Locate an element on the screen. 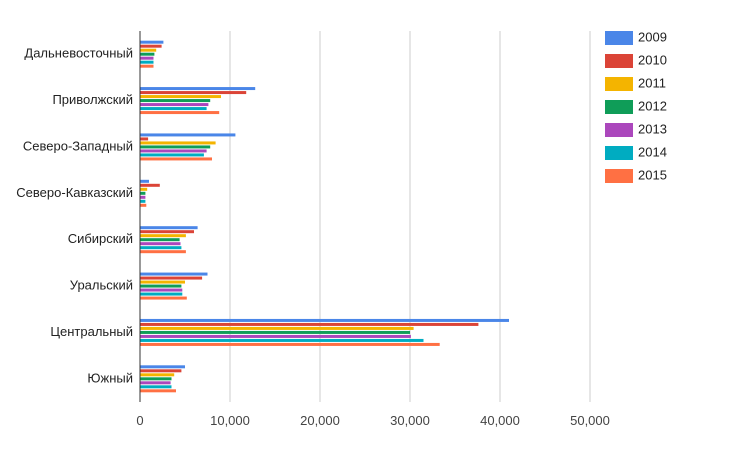 This screenshot has height=450, width=730. legend-label: 2010 is located at coordinates (652, 59).